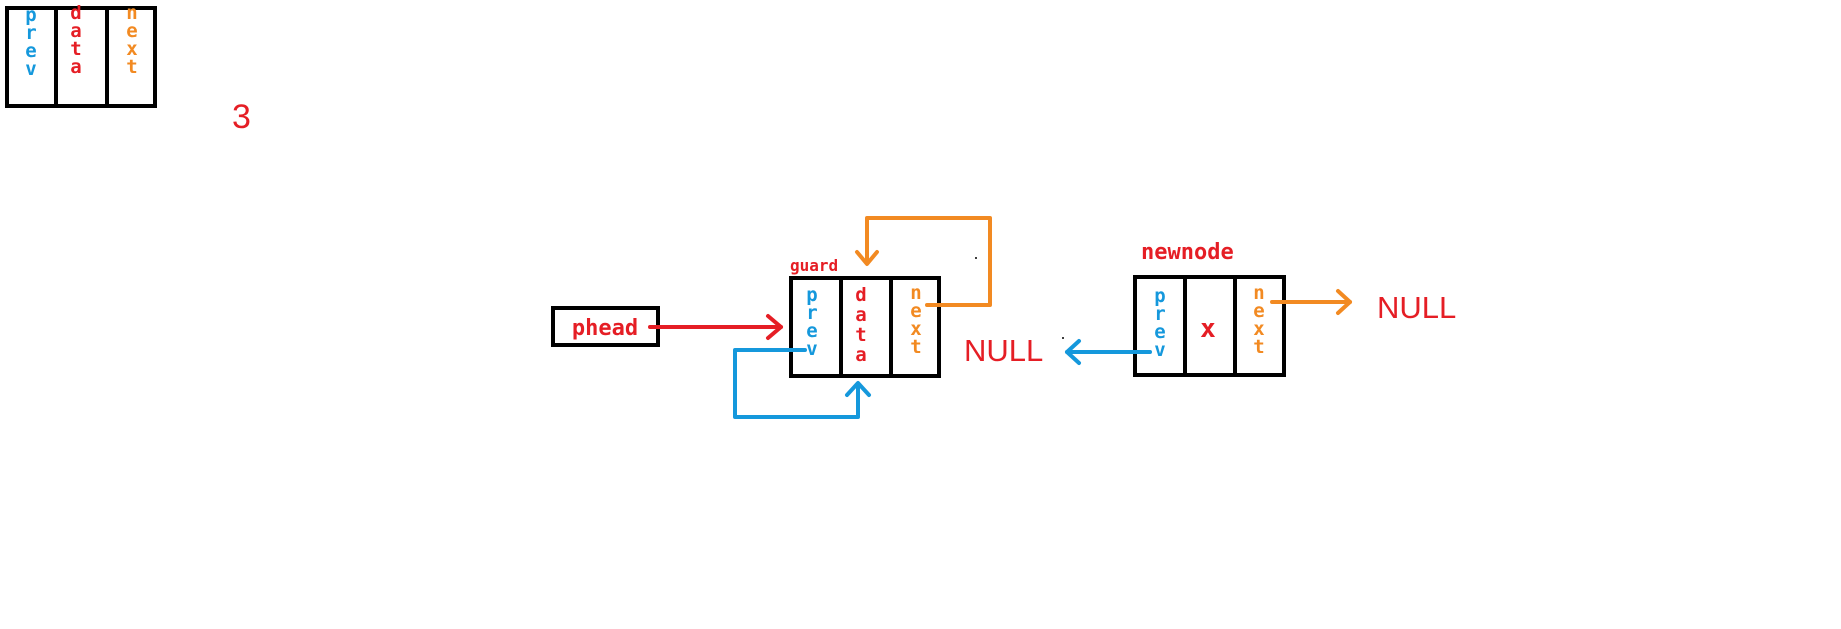 This screenshot has height=629, width=1841. Describe the element at coordinates (81, 57) in the screenshot. I see `legend-node-box` at that location.